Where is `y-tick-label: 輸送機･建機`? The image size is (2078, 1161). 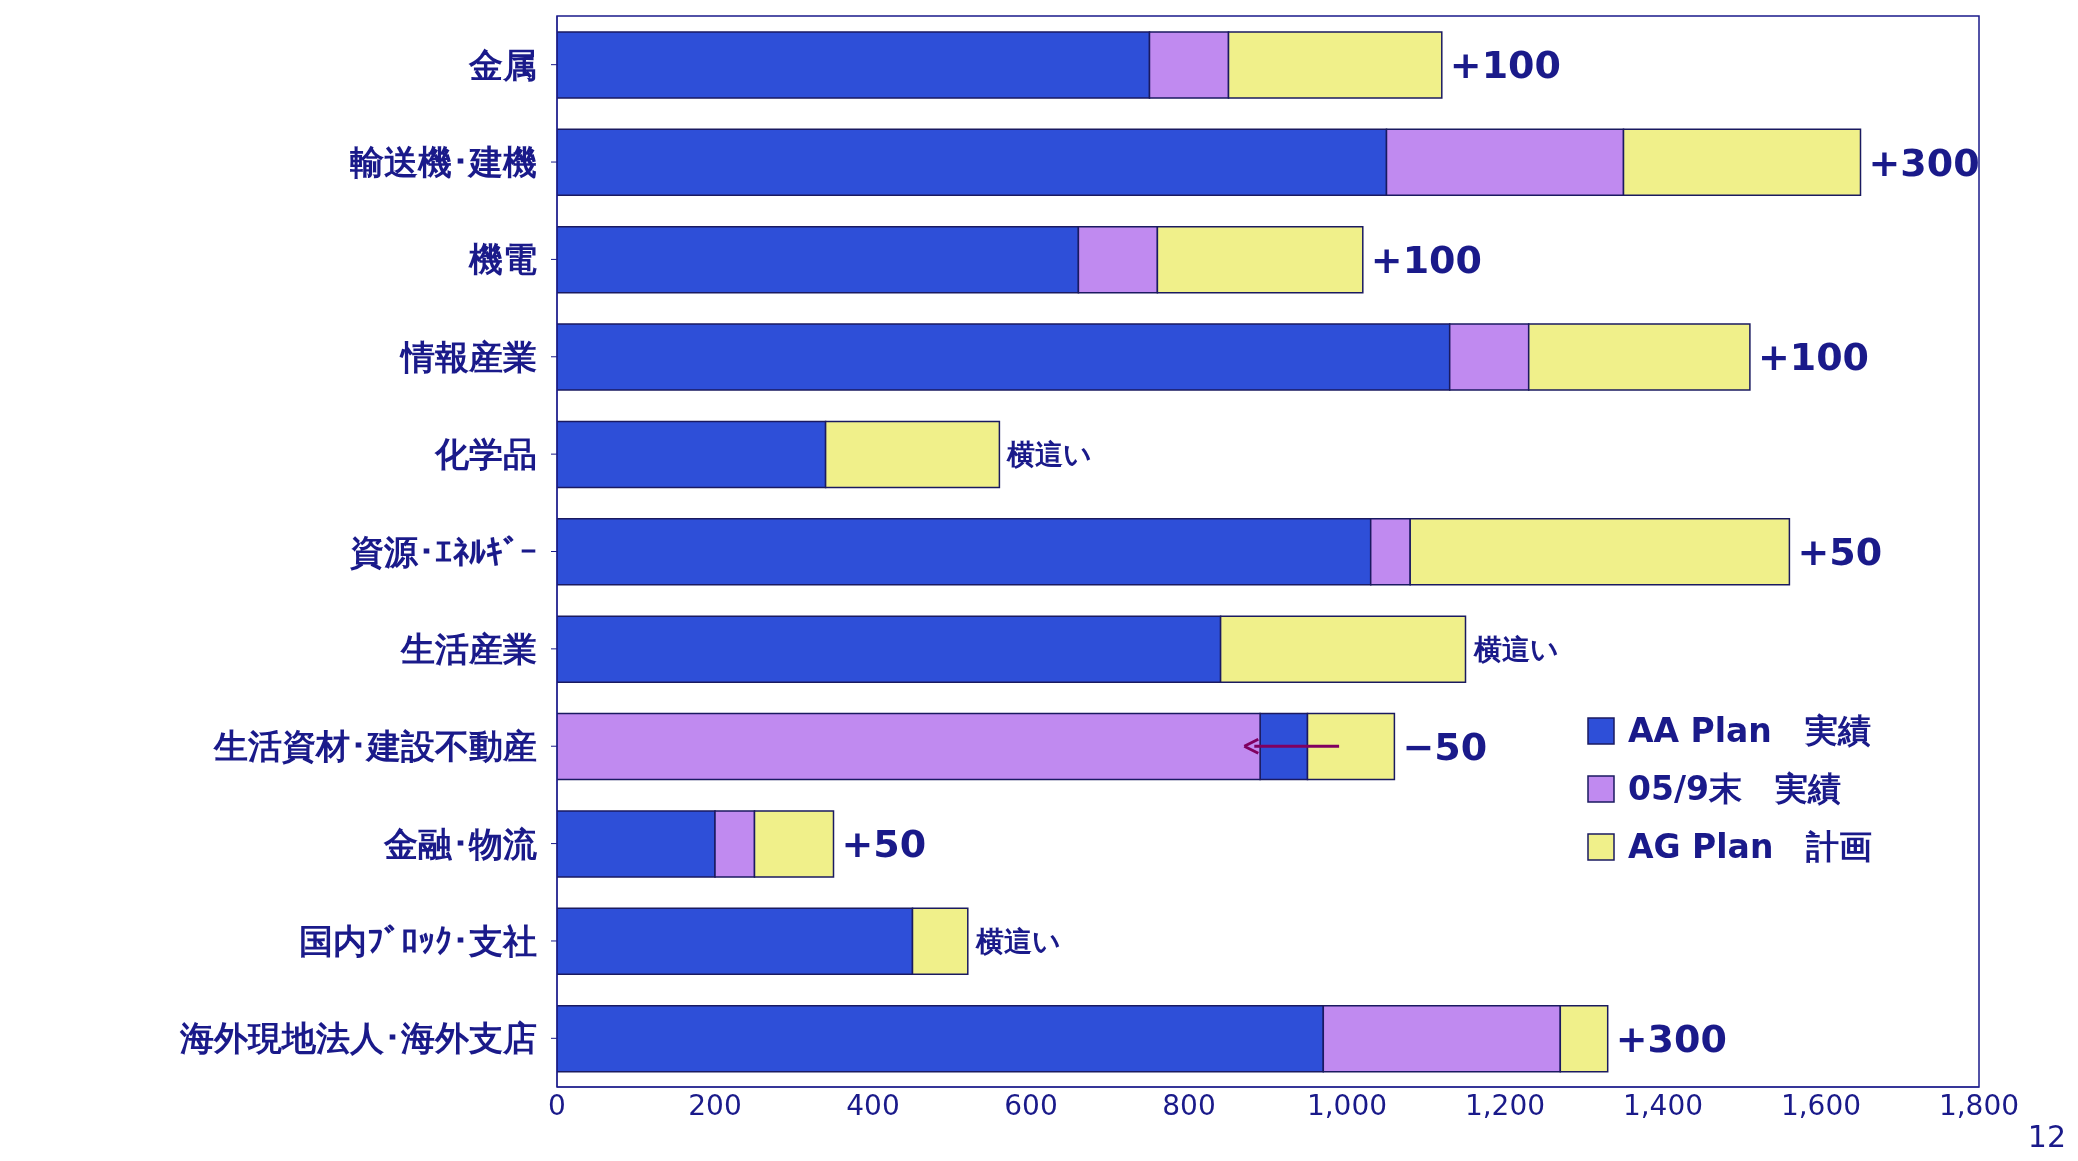 y-tick-label: 輸送機･建機 is located at coordinates (443, 162).